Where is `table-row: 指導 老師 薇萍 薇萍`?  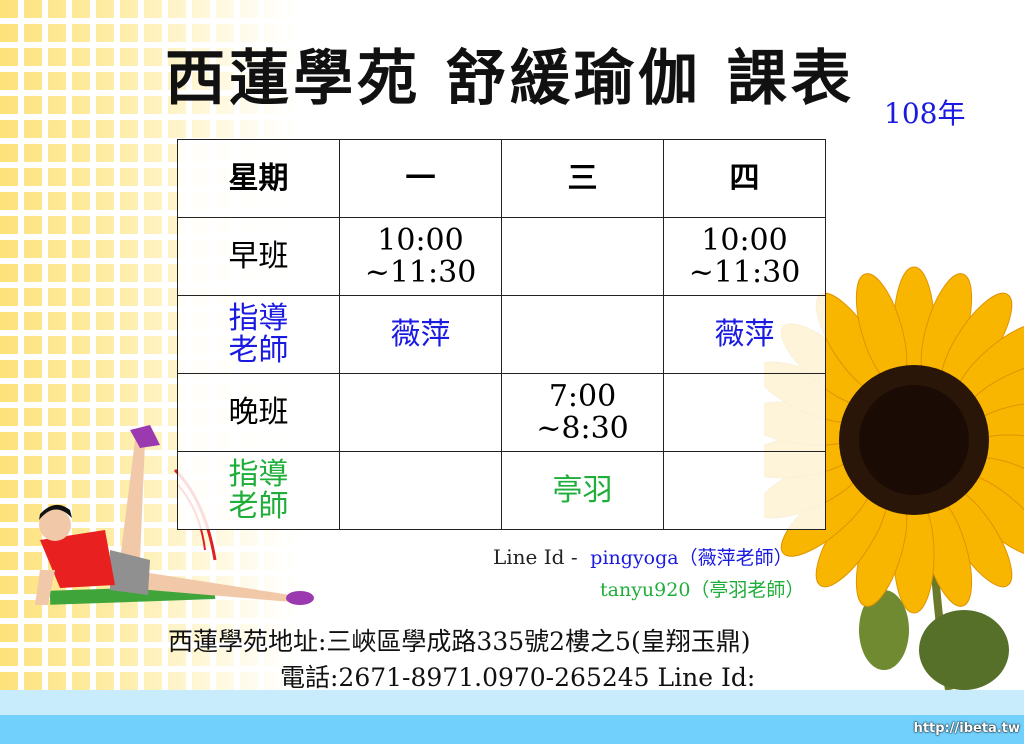
table-row: 指導 老師 薇萍 薇萍 is located at coordinates (501, 334).